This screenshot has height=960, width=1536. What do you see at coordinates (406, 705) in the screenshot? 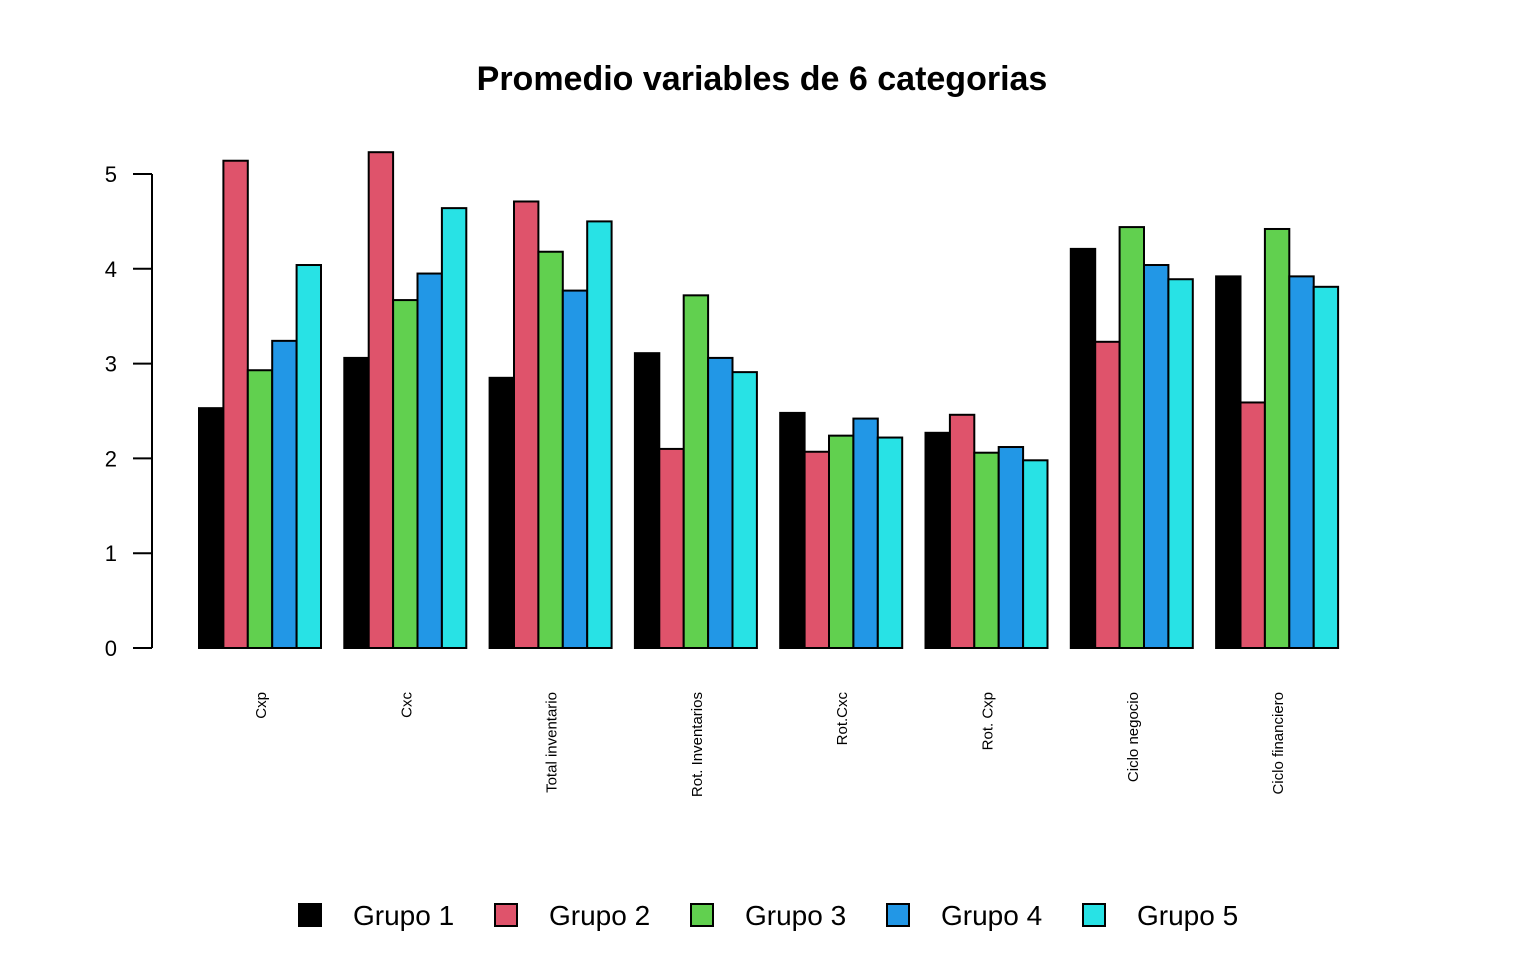
I see `category-label: Cxc` at bounding box center [406, 705].